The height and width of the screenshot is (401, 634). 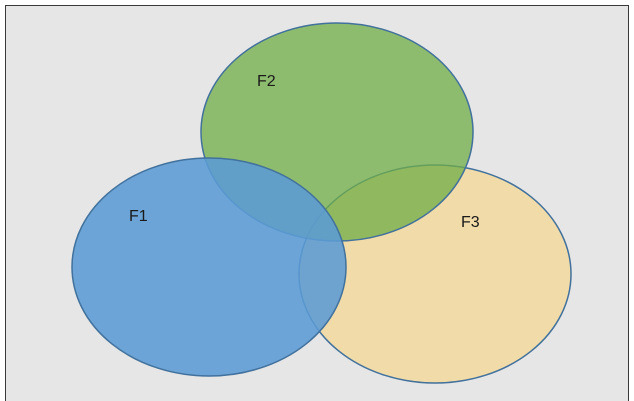 I want to click on set-f3-label: F3, so click(x=470, y=222).